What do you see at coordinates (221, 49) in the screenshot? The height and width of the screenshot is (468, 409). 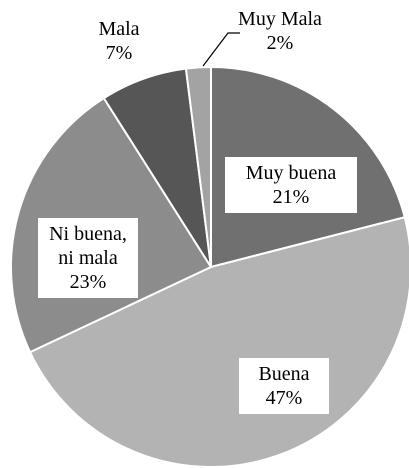 I see `leader-line` at bounding box center [221, 49].